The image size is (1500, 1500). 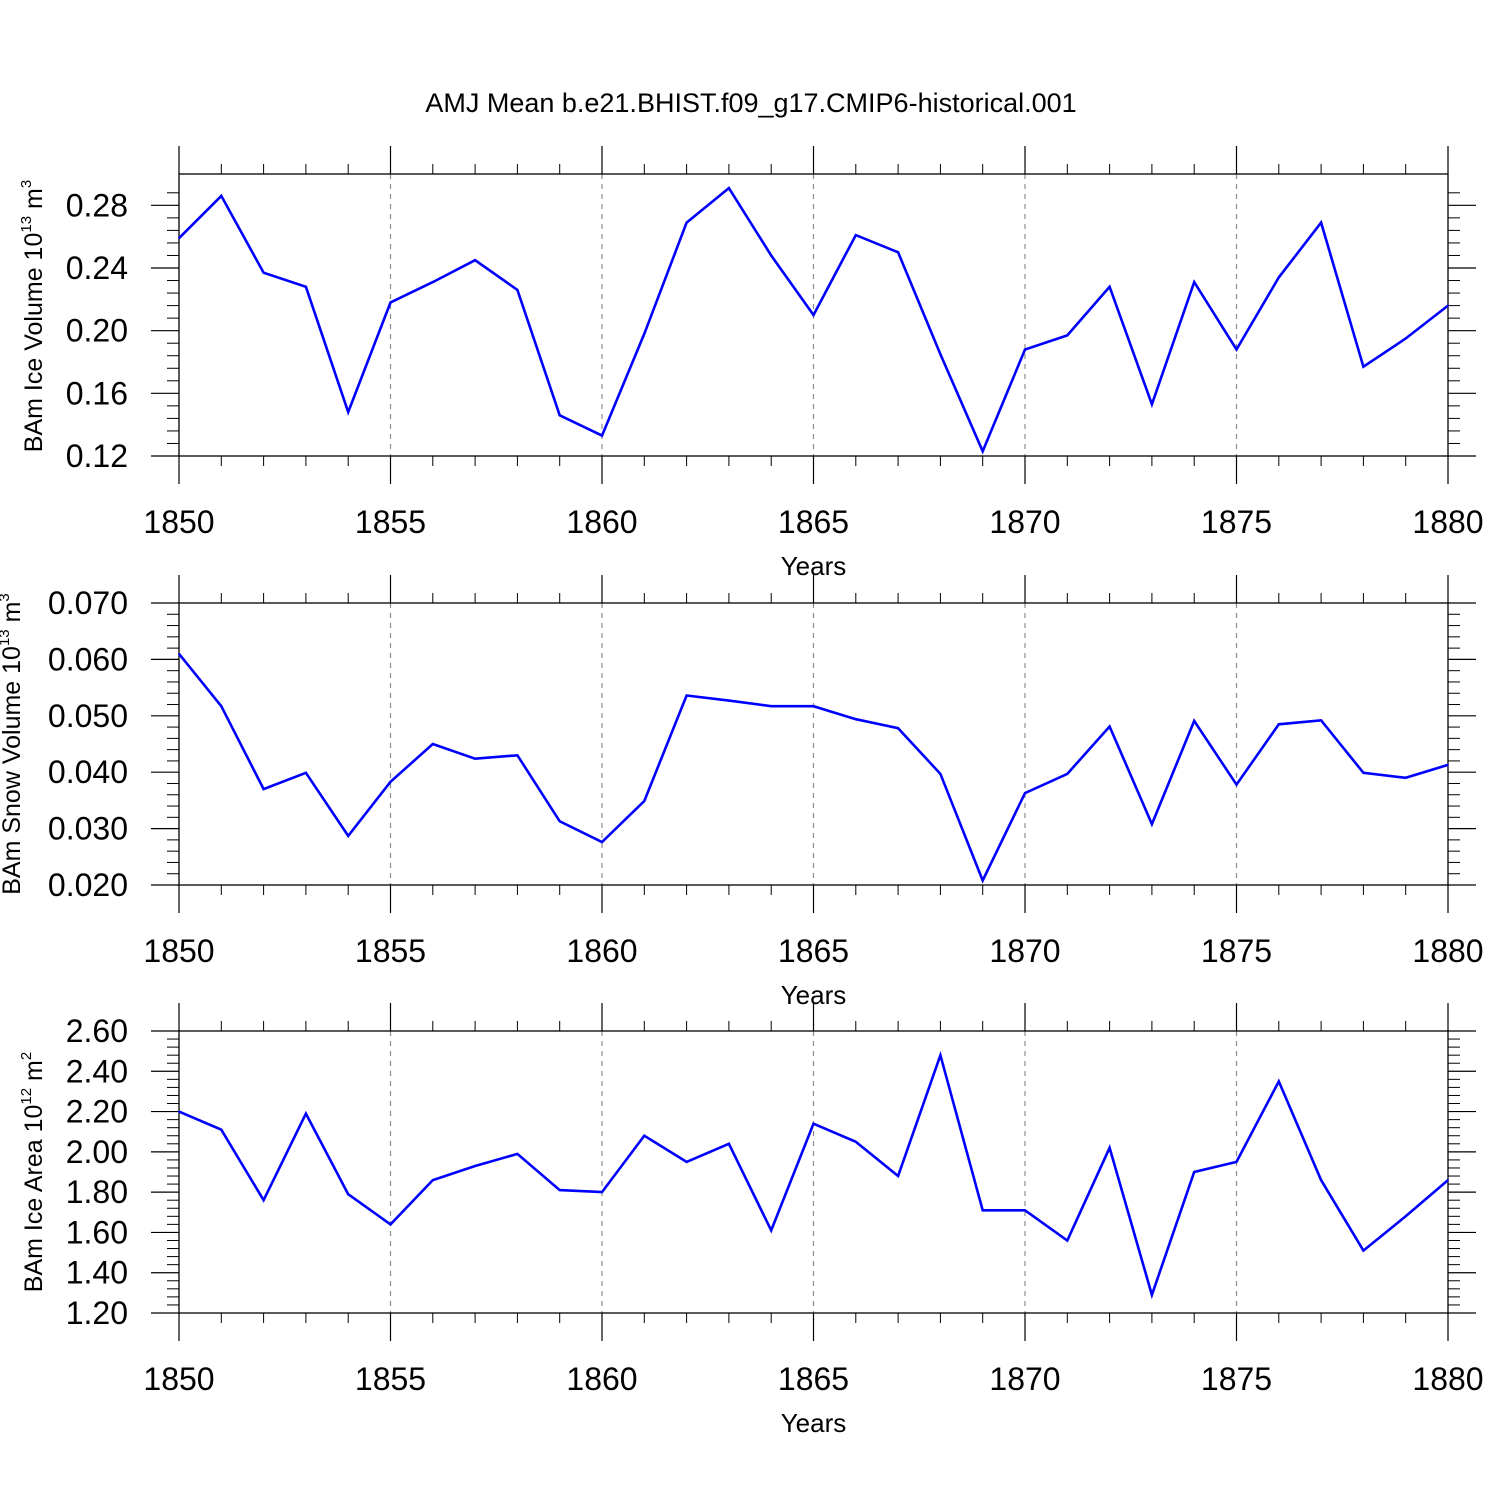 What do you see at coordinates (97, 1031) in the screenshot?
I see `y-tick-label: 2.60` at bounding box center [97, 1031].